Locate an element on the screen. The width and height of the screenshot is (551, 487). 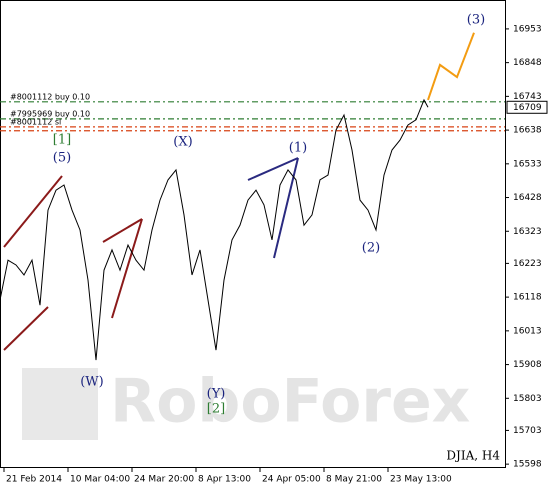
x-tick-label: 10 Mar 04:00 is located at coordinates (100, 480).